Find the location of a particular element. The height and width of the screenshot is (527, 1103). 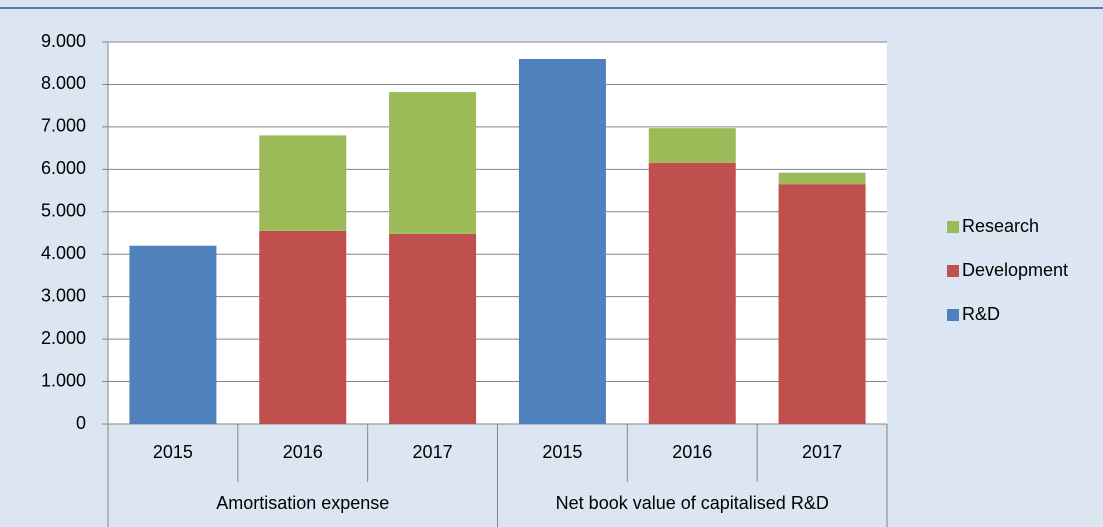

group-label: Net book value of capitalised R&D is located at coordinates (692, 503).